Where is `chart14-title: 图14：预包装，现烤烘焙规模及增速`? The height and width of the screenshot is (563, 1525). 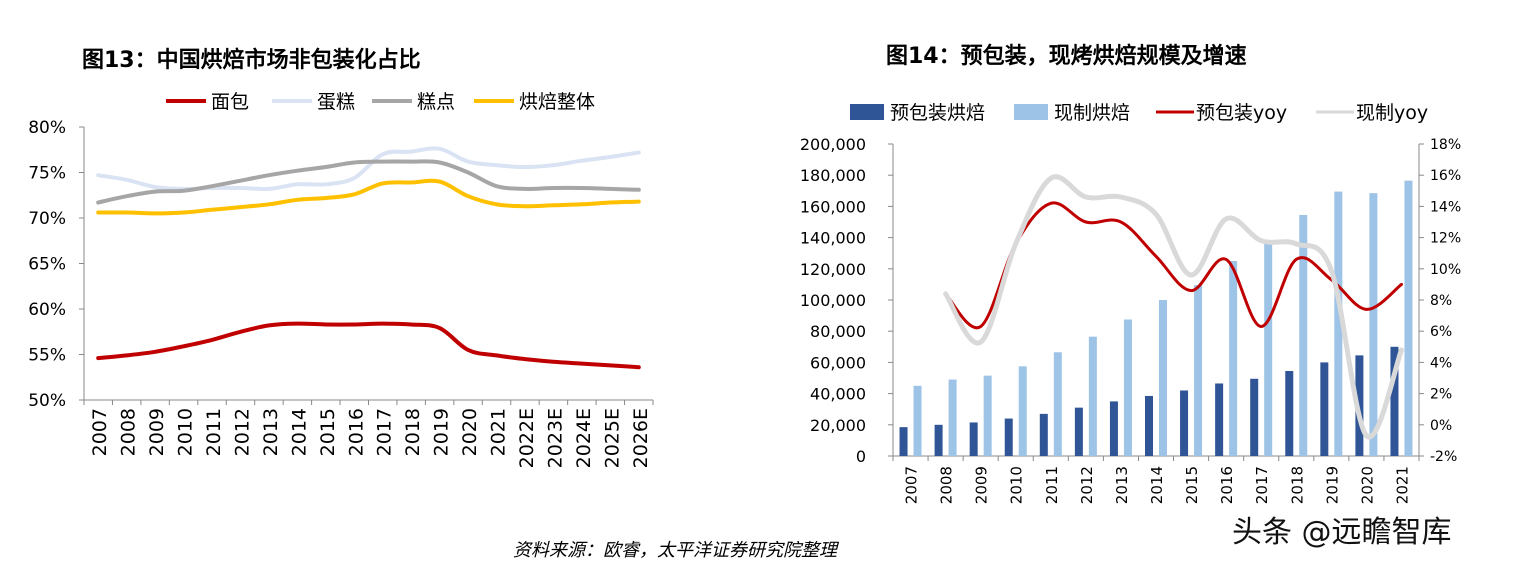 chart14-title: 图14：预包装，现烤烘焙规模及增速 is located at coordinates (1066, 56).